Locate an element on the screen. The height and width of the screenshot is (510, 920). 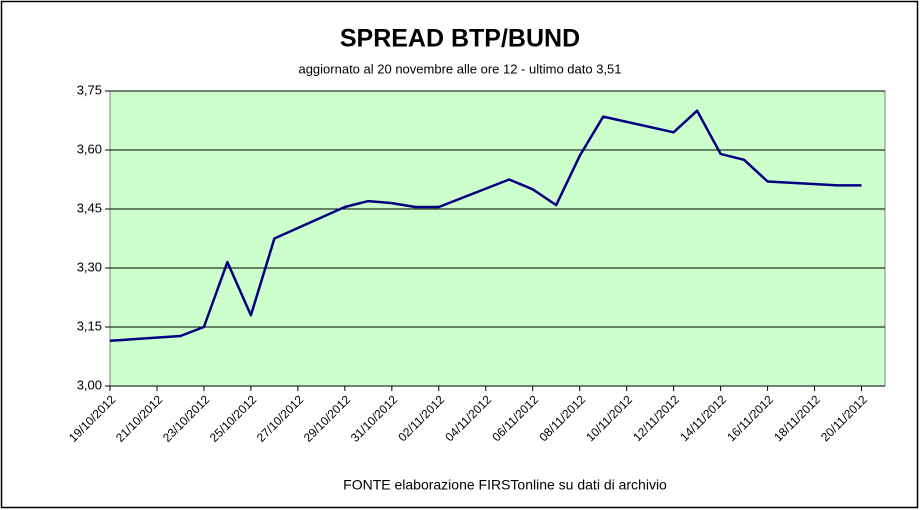
y-tick-label: 3,30 is located at coordinates (89, 266).